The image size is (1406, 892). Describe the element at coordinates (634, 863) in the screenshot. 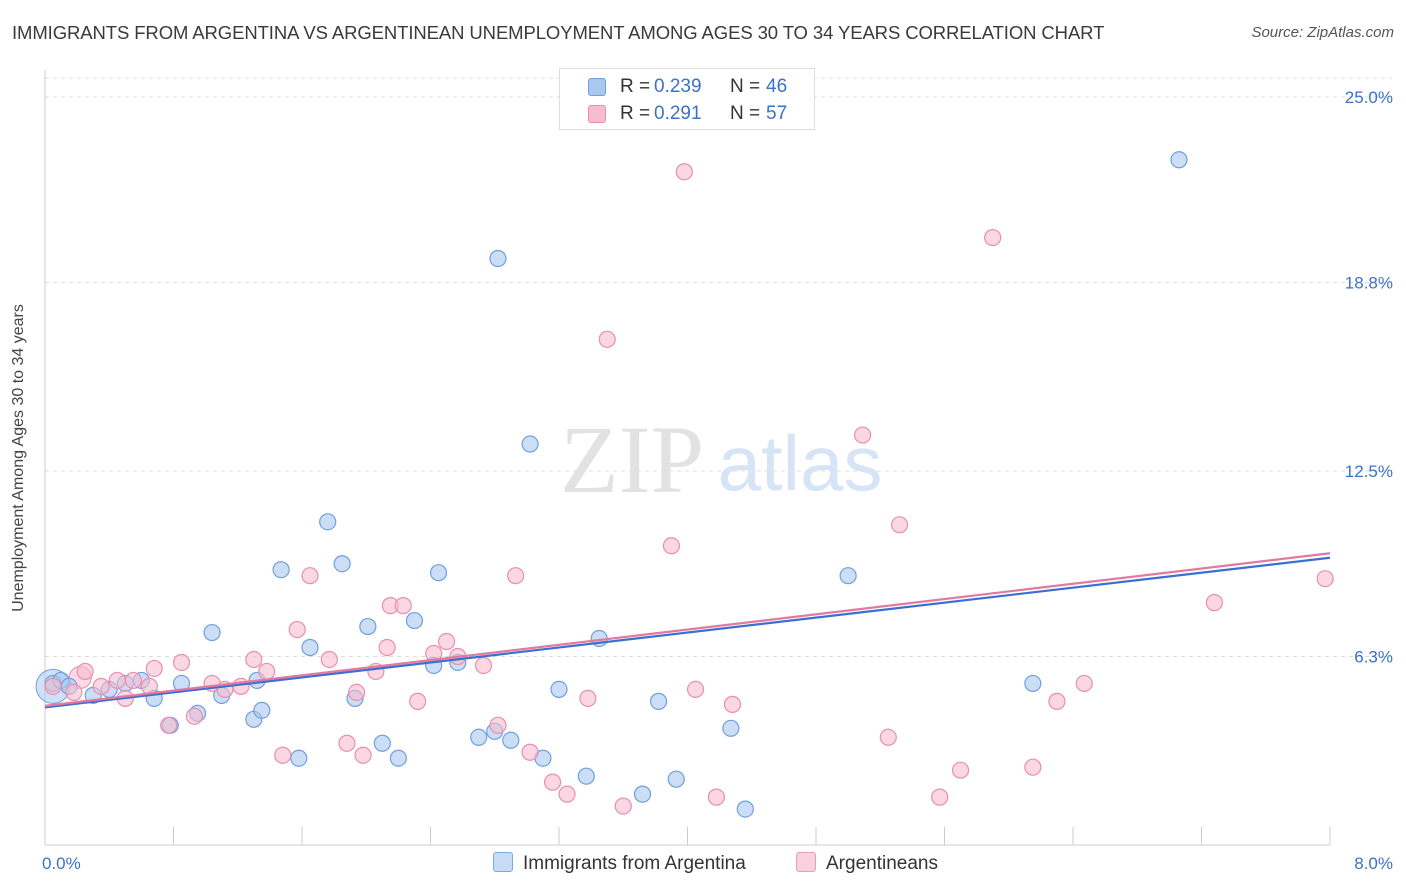

I see `bottom-legend-label: Immigrants from Argentina` at that location.